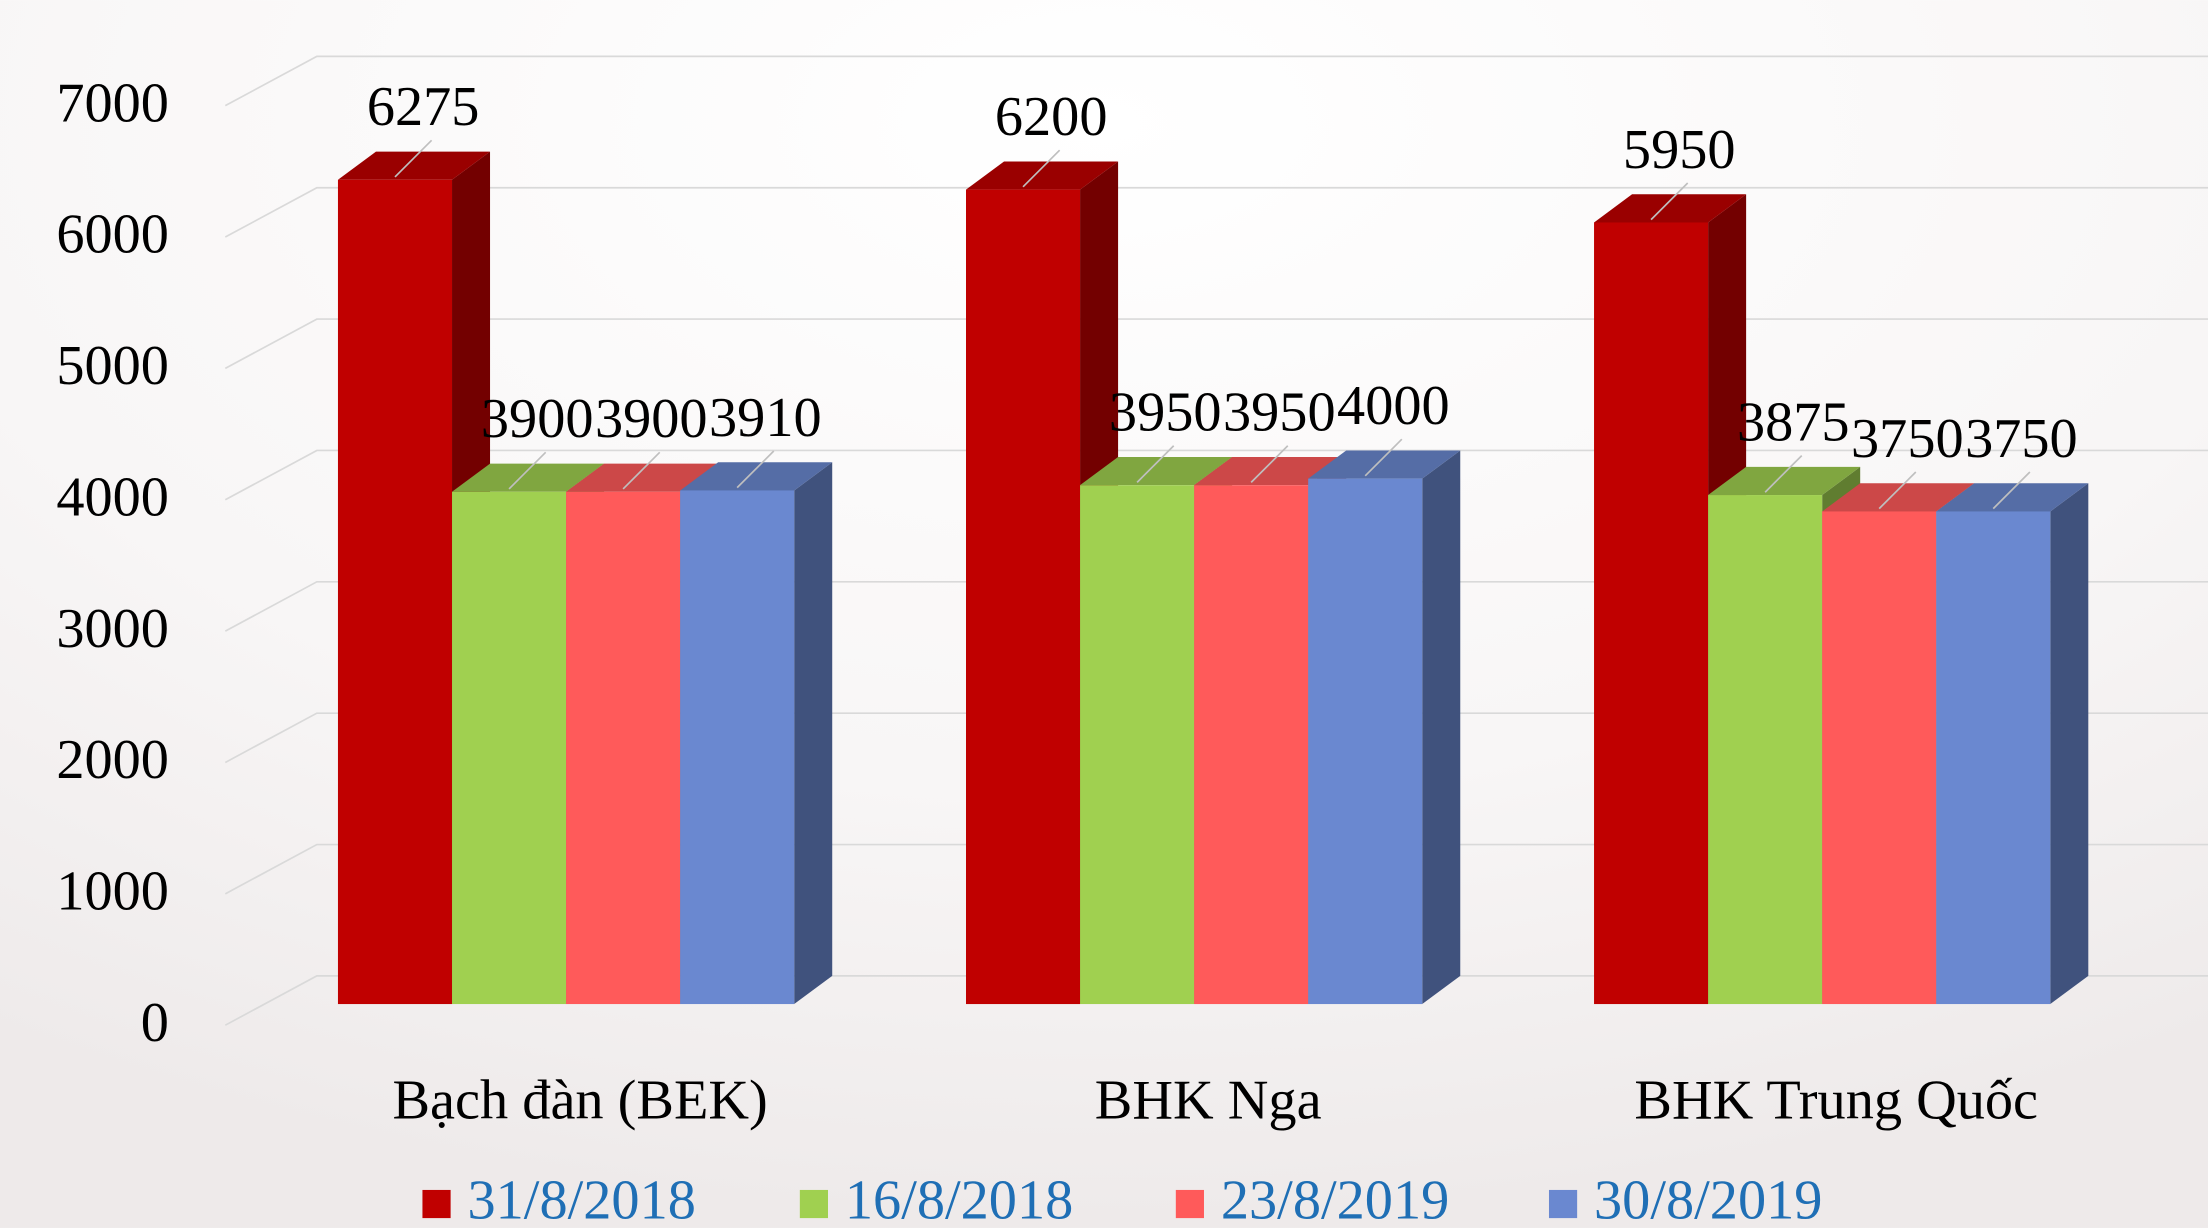 Image resolution: width=2208 pixels, height=1228 pixels. Describe the element at coordinates (112, 892) in the screenshot. I see `y-tick-label: 1000` at that location.